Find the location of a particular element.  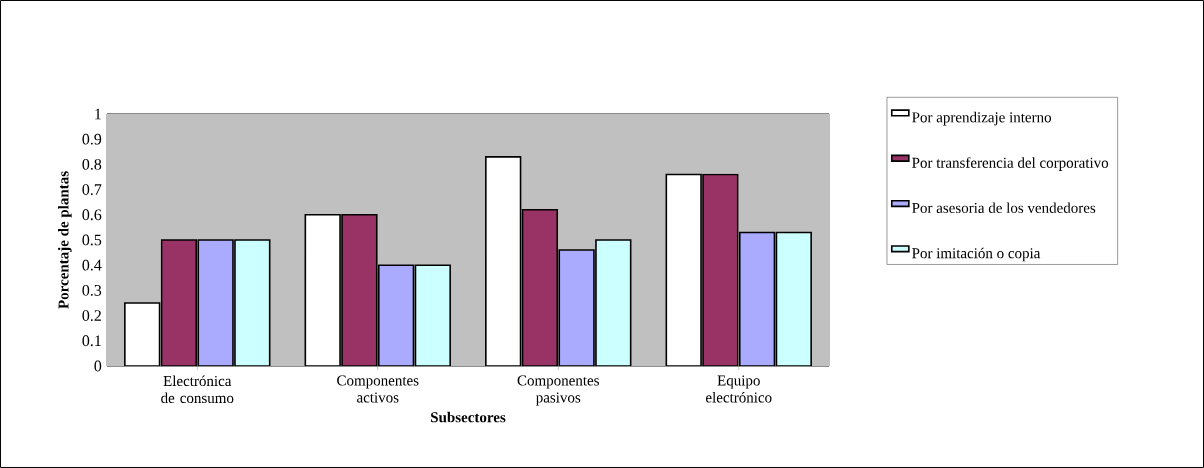

legend-label: Por aprendizaje interno is located at coordinates (982, 118).